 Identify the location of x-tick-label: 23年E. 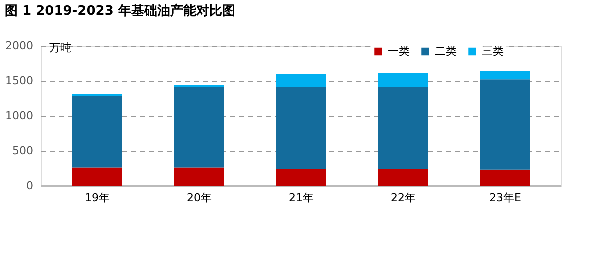
(506, 198).